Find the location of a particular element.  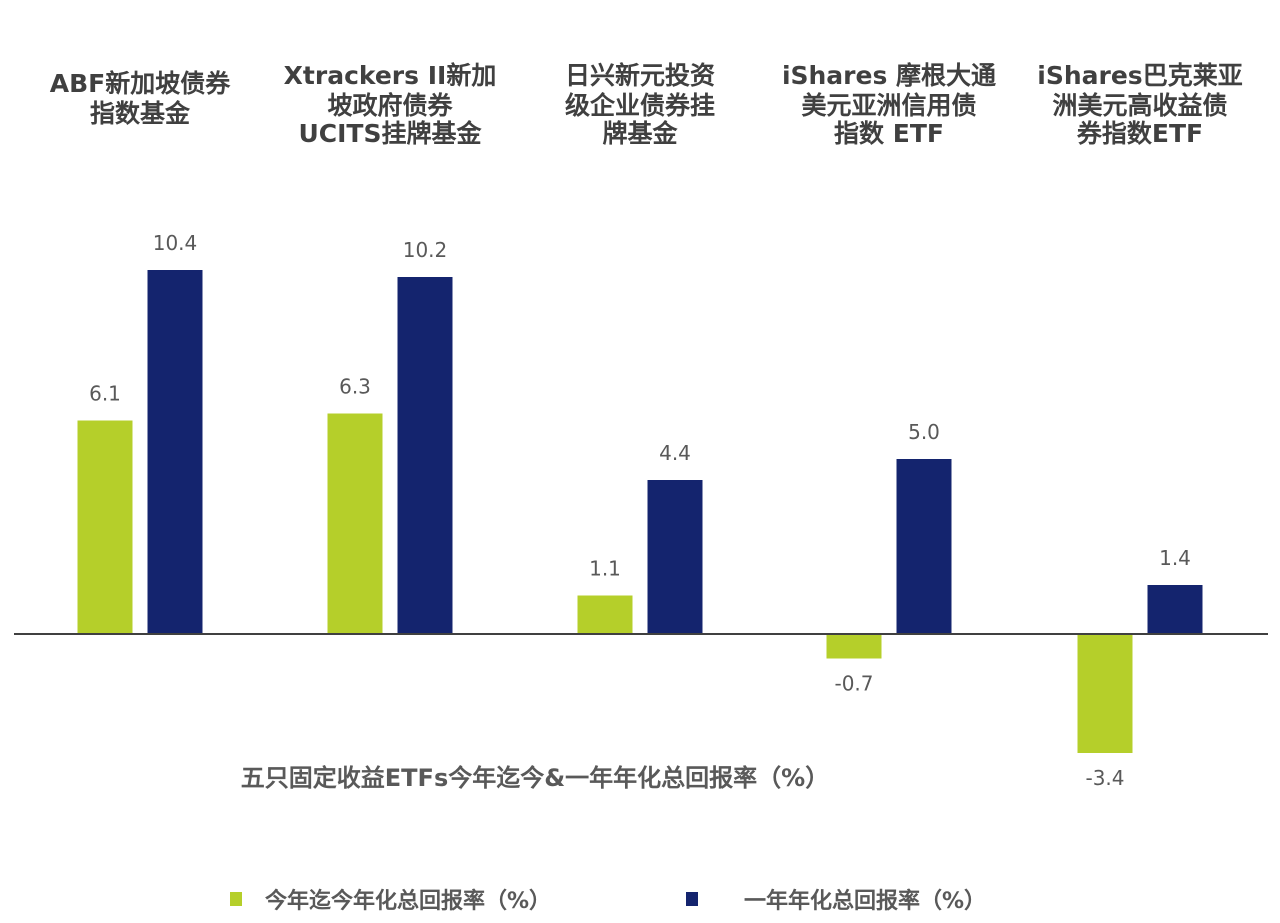

category-label: iShares 摩根大通美元亚洲信用债指数 ETF is located at coordinates (889, 104).